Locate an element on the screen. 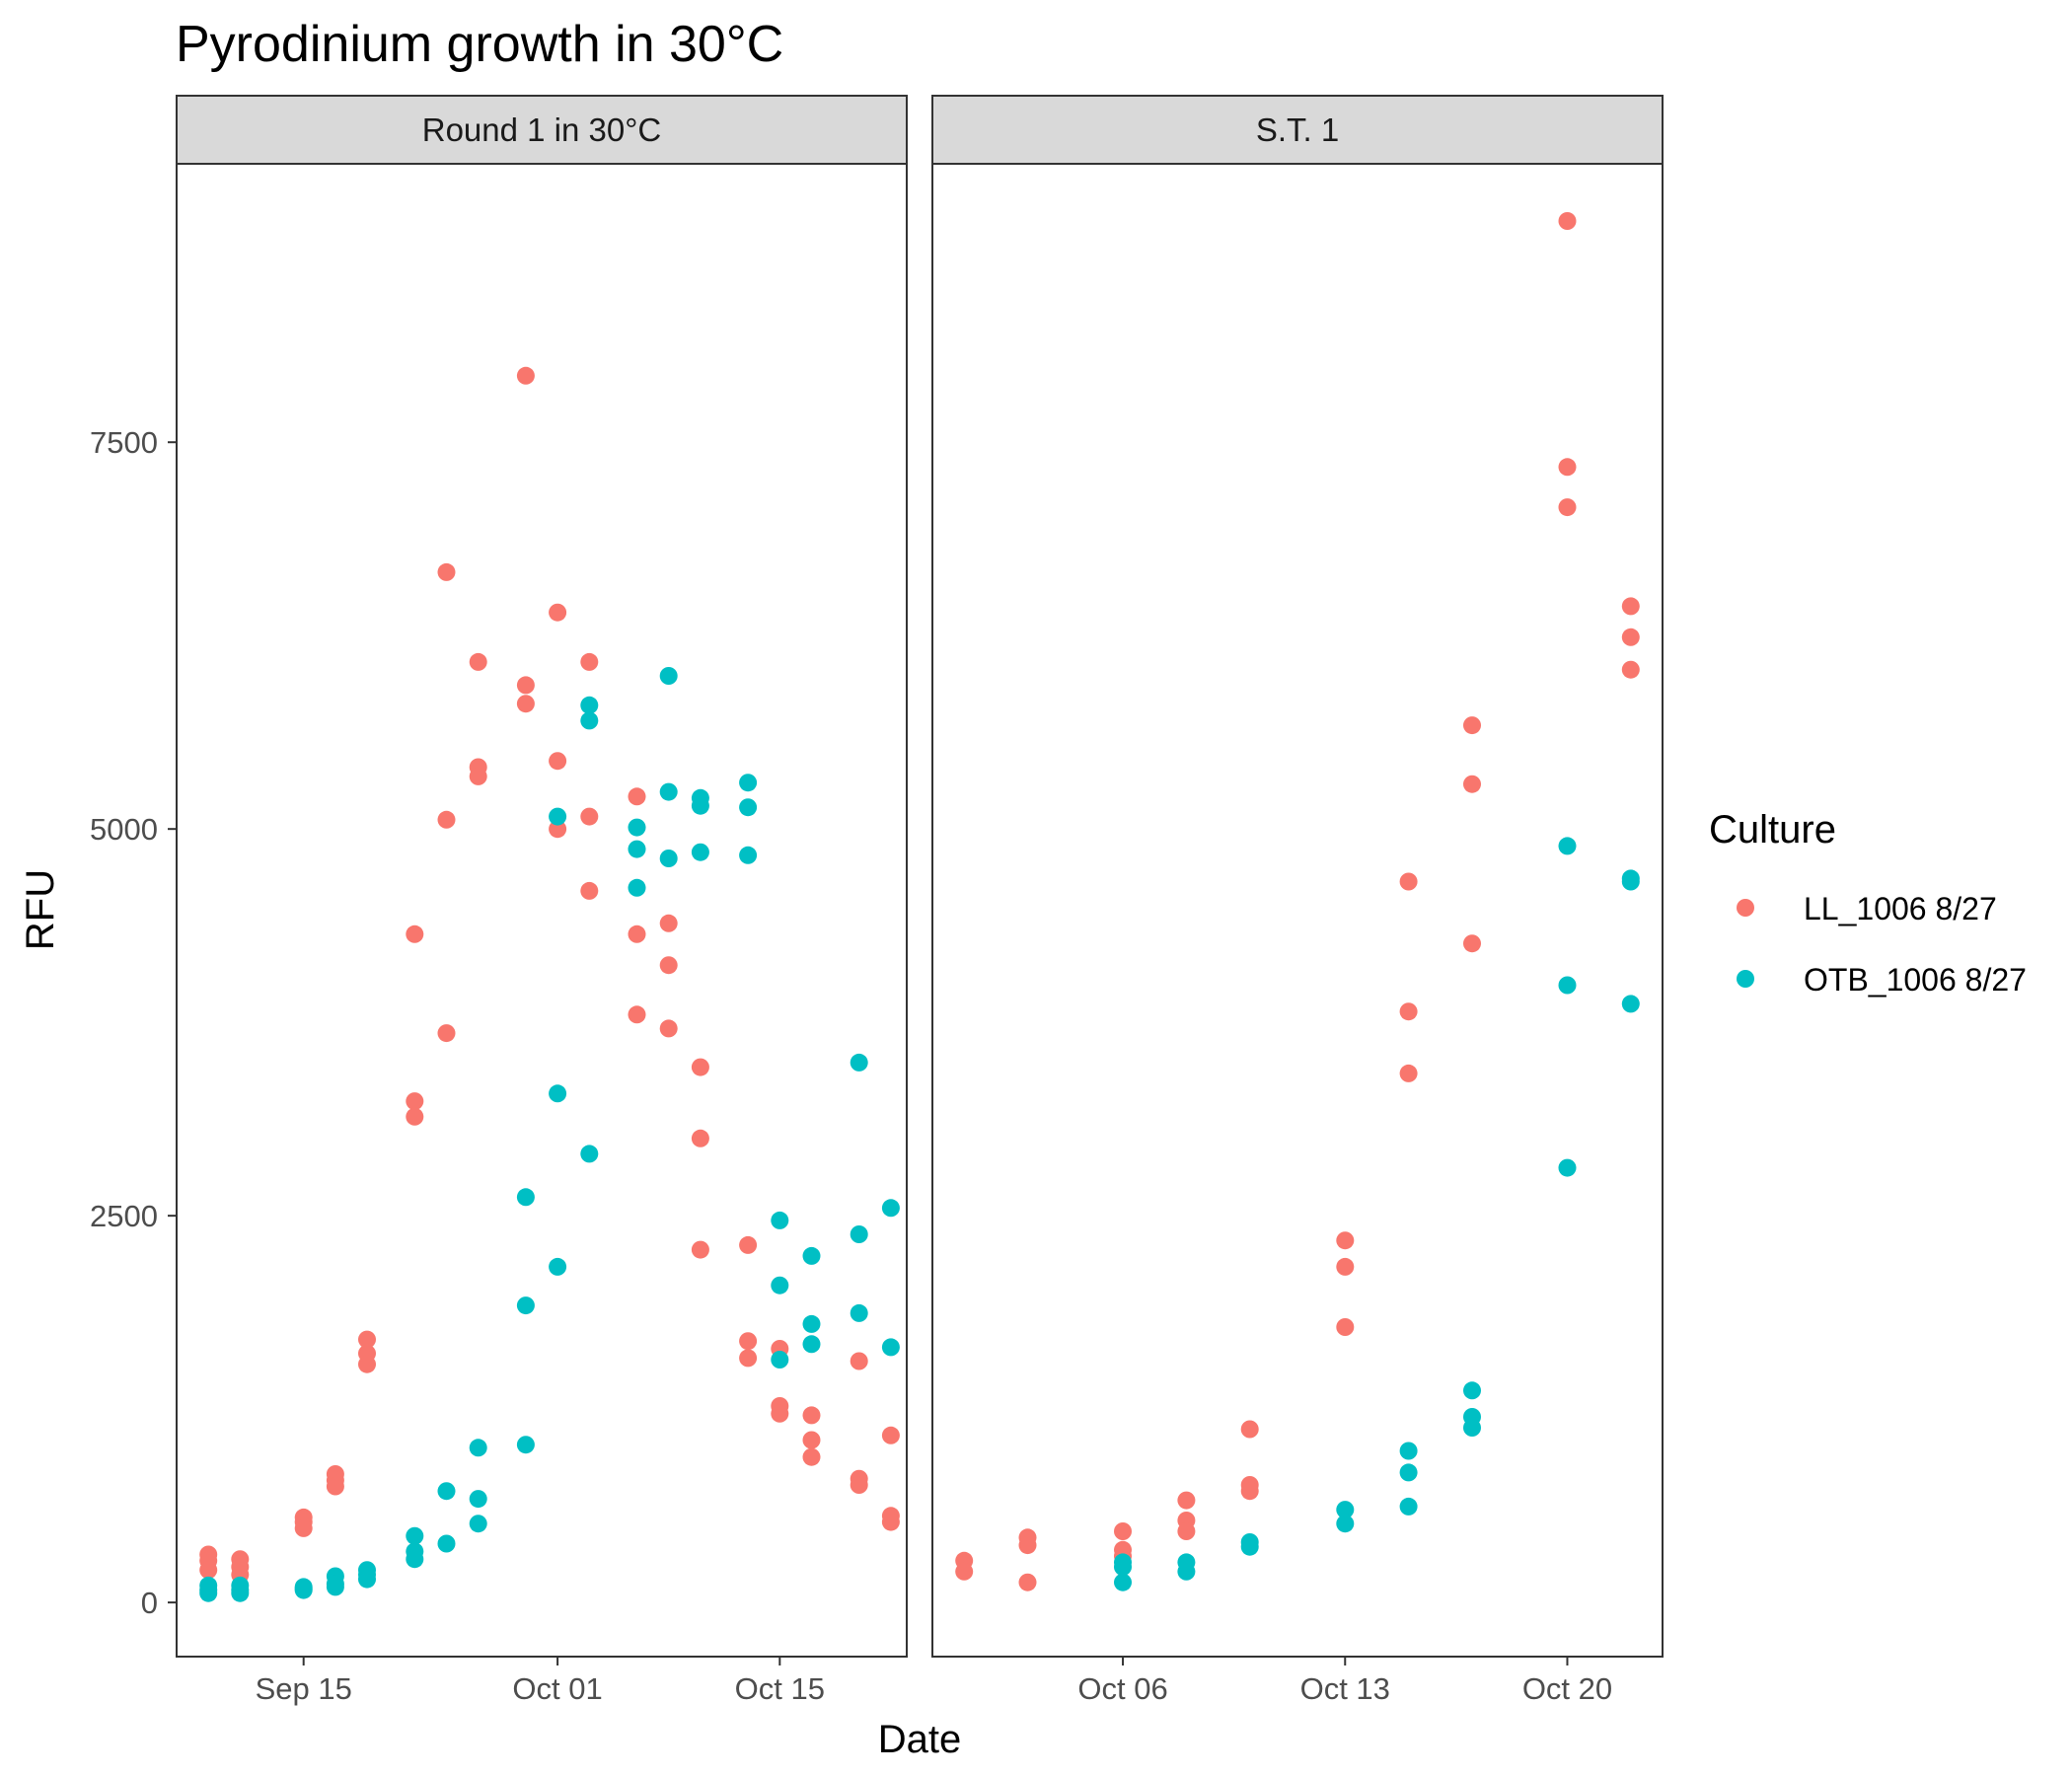 The height and width of the screenshot is (1776, 2072). y-tick-label: 5000 is located at coordinates (124, 829).